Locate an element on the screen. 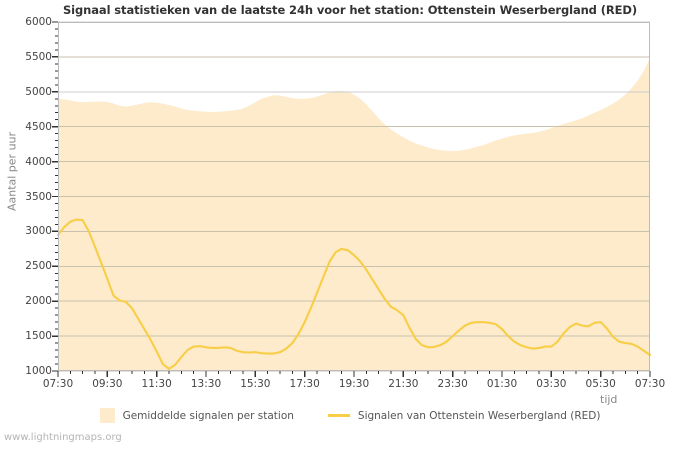  x-tick-label: 09:30 is located at coordinates (107, 384).